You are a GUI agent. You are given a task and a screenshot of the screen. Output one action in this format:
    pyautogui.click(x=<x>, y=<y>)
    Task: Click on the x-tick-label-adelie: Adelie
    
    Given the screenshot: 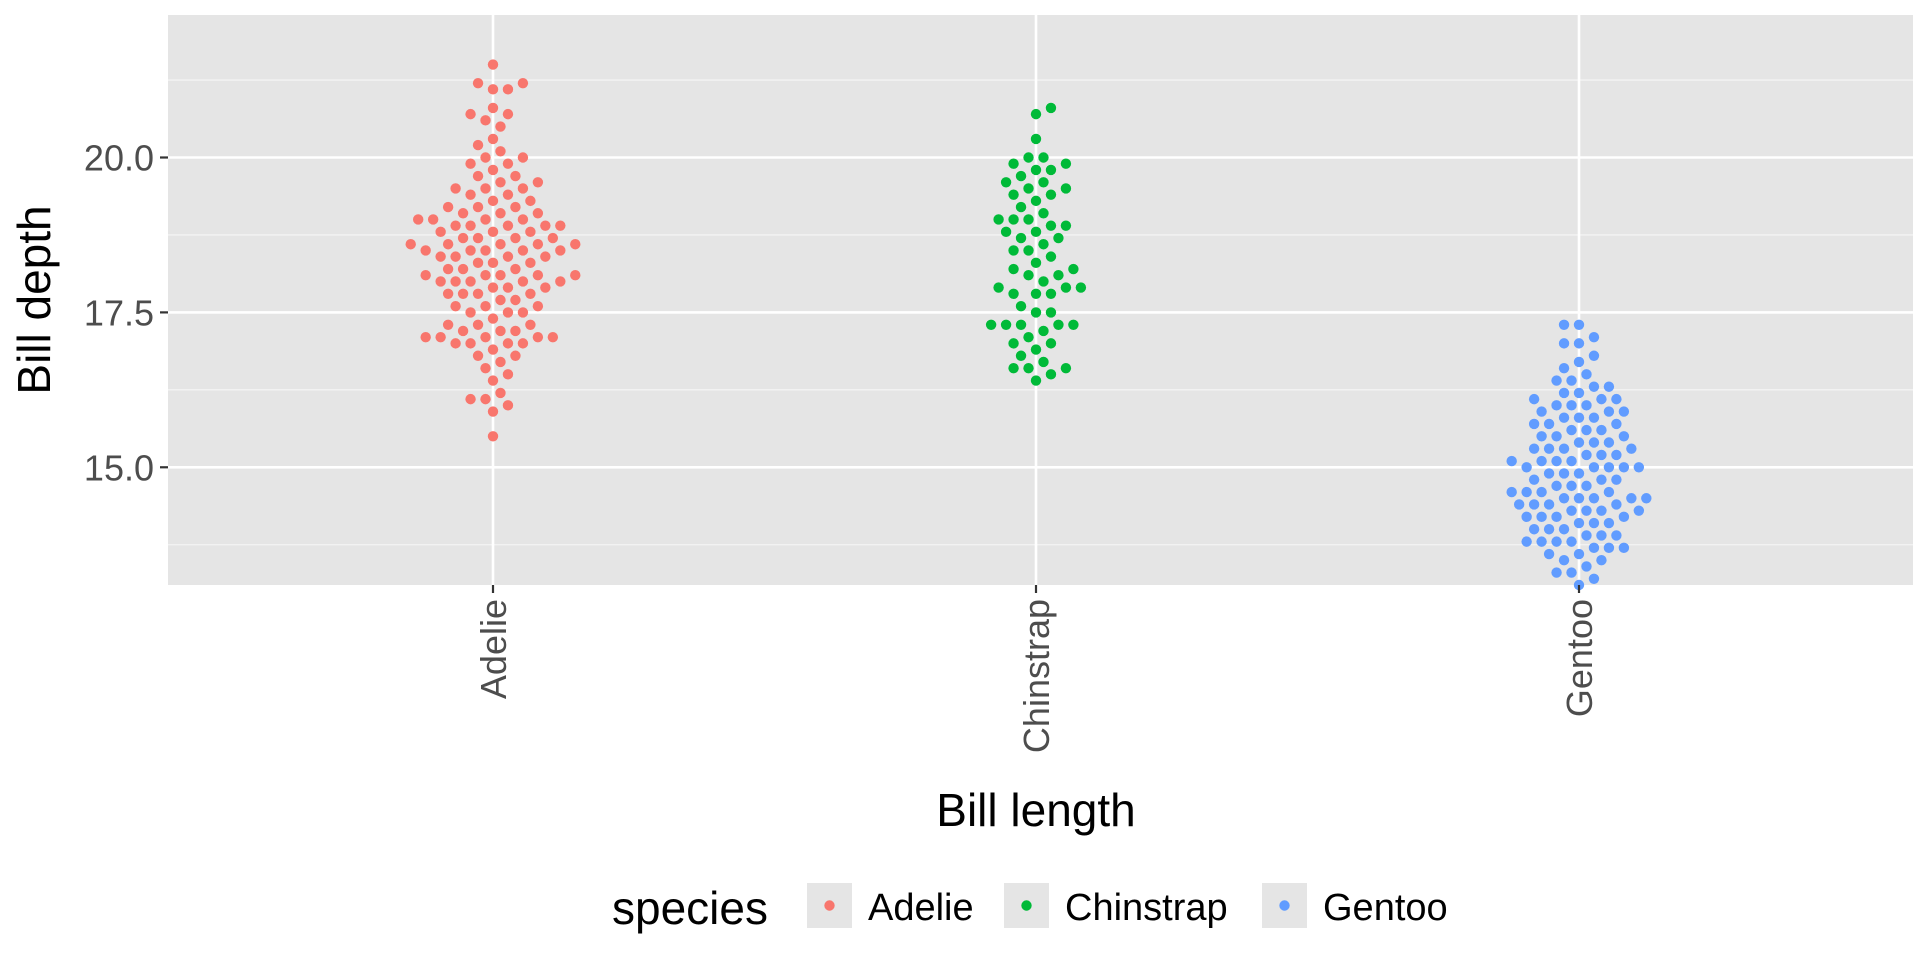 What is the action you would take?
    pyautogui.click(x=493, y=649)
    